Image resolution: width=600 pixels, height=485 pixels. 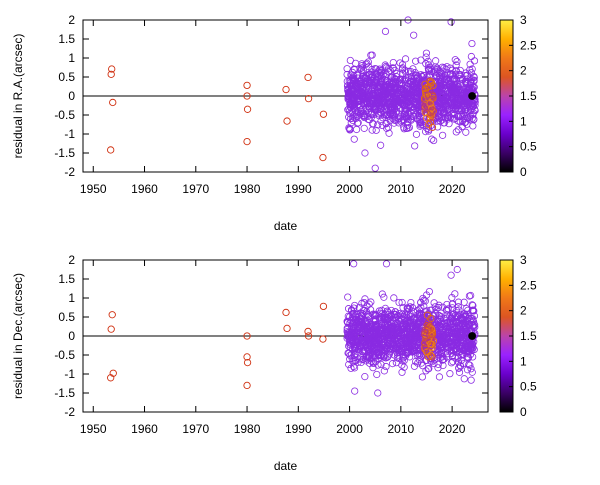 I want to click on y-axis-label: residual in R.A.(arcsec), so click(x=18, y=96).